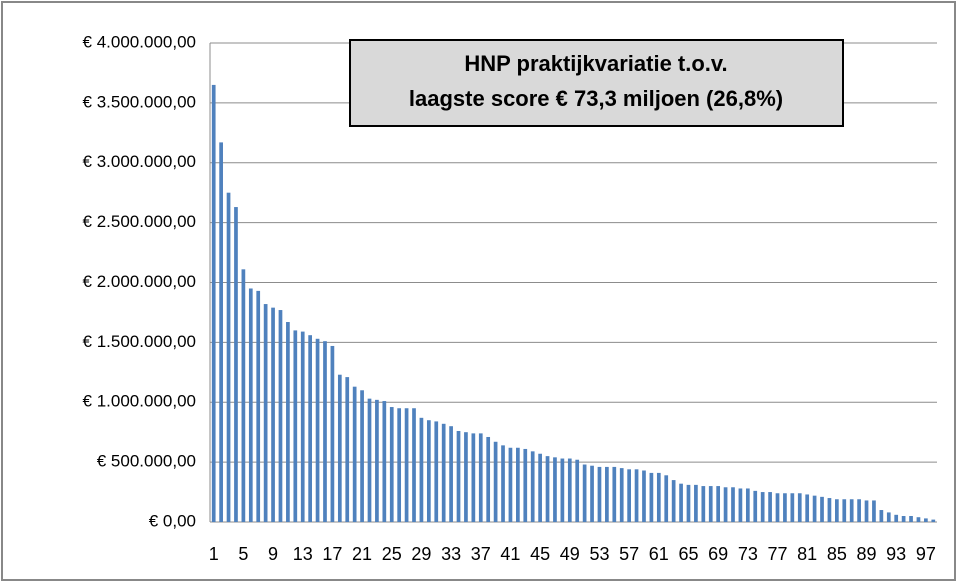 The height and width of the screenshot is (582, 957). Describe the element at coordinates (807, 554) in the screenshot. I see `x-tick-label: 81` at that location.